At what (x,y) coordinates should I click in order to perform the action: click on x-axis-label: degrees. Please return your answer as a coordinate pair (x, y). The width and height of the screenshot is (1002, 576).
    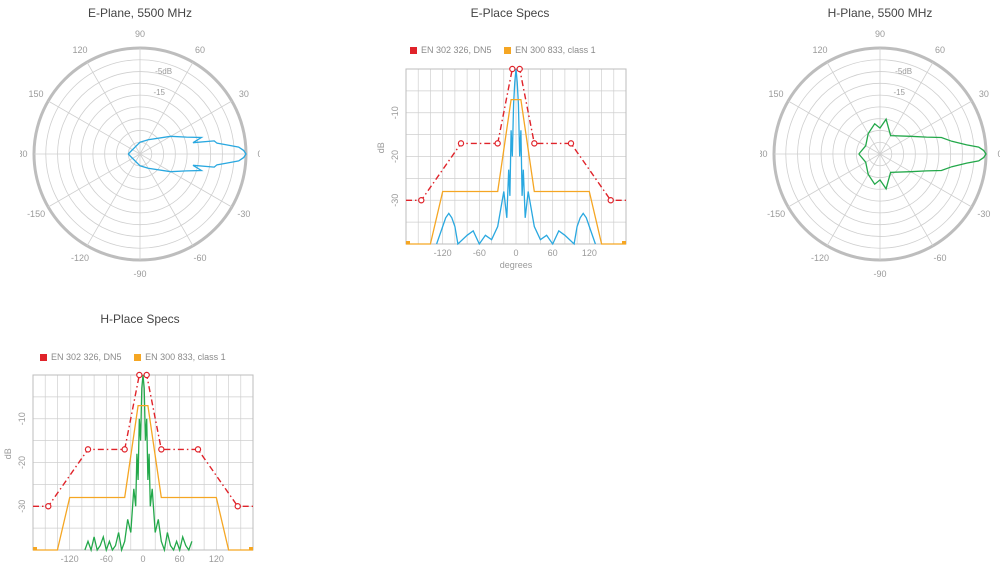
    Looking at the image, I should click on (516, 265).